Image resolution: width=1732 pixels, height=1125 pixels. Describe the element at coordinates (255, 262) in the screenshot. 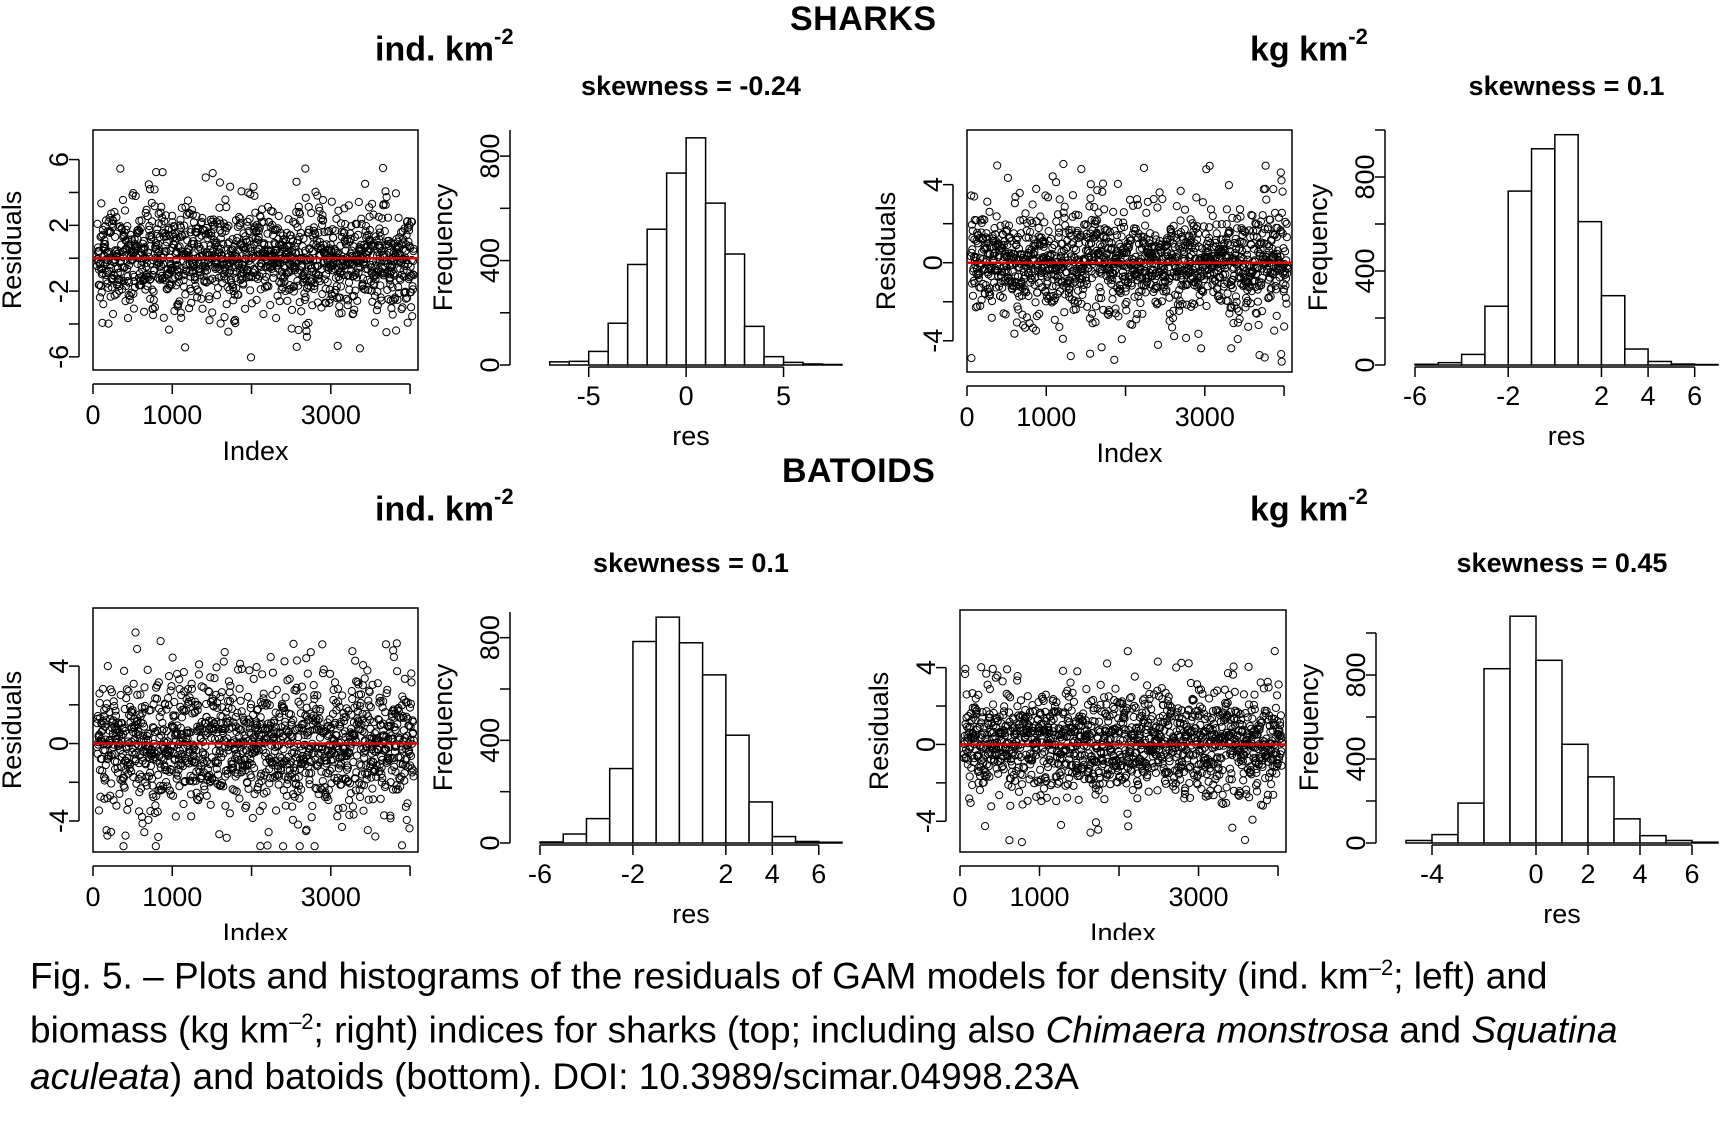

I see `scatter-points` at that location.